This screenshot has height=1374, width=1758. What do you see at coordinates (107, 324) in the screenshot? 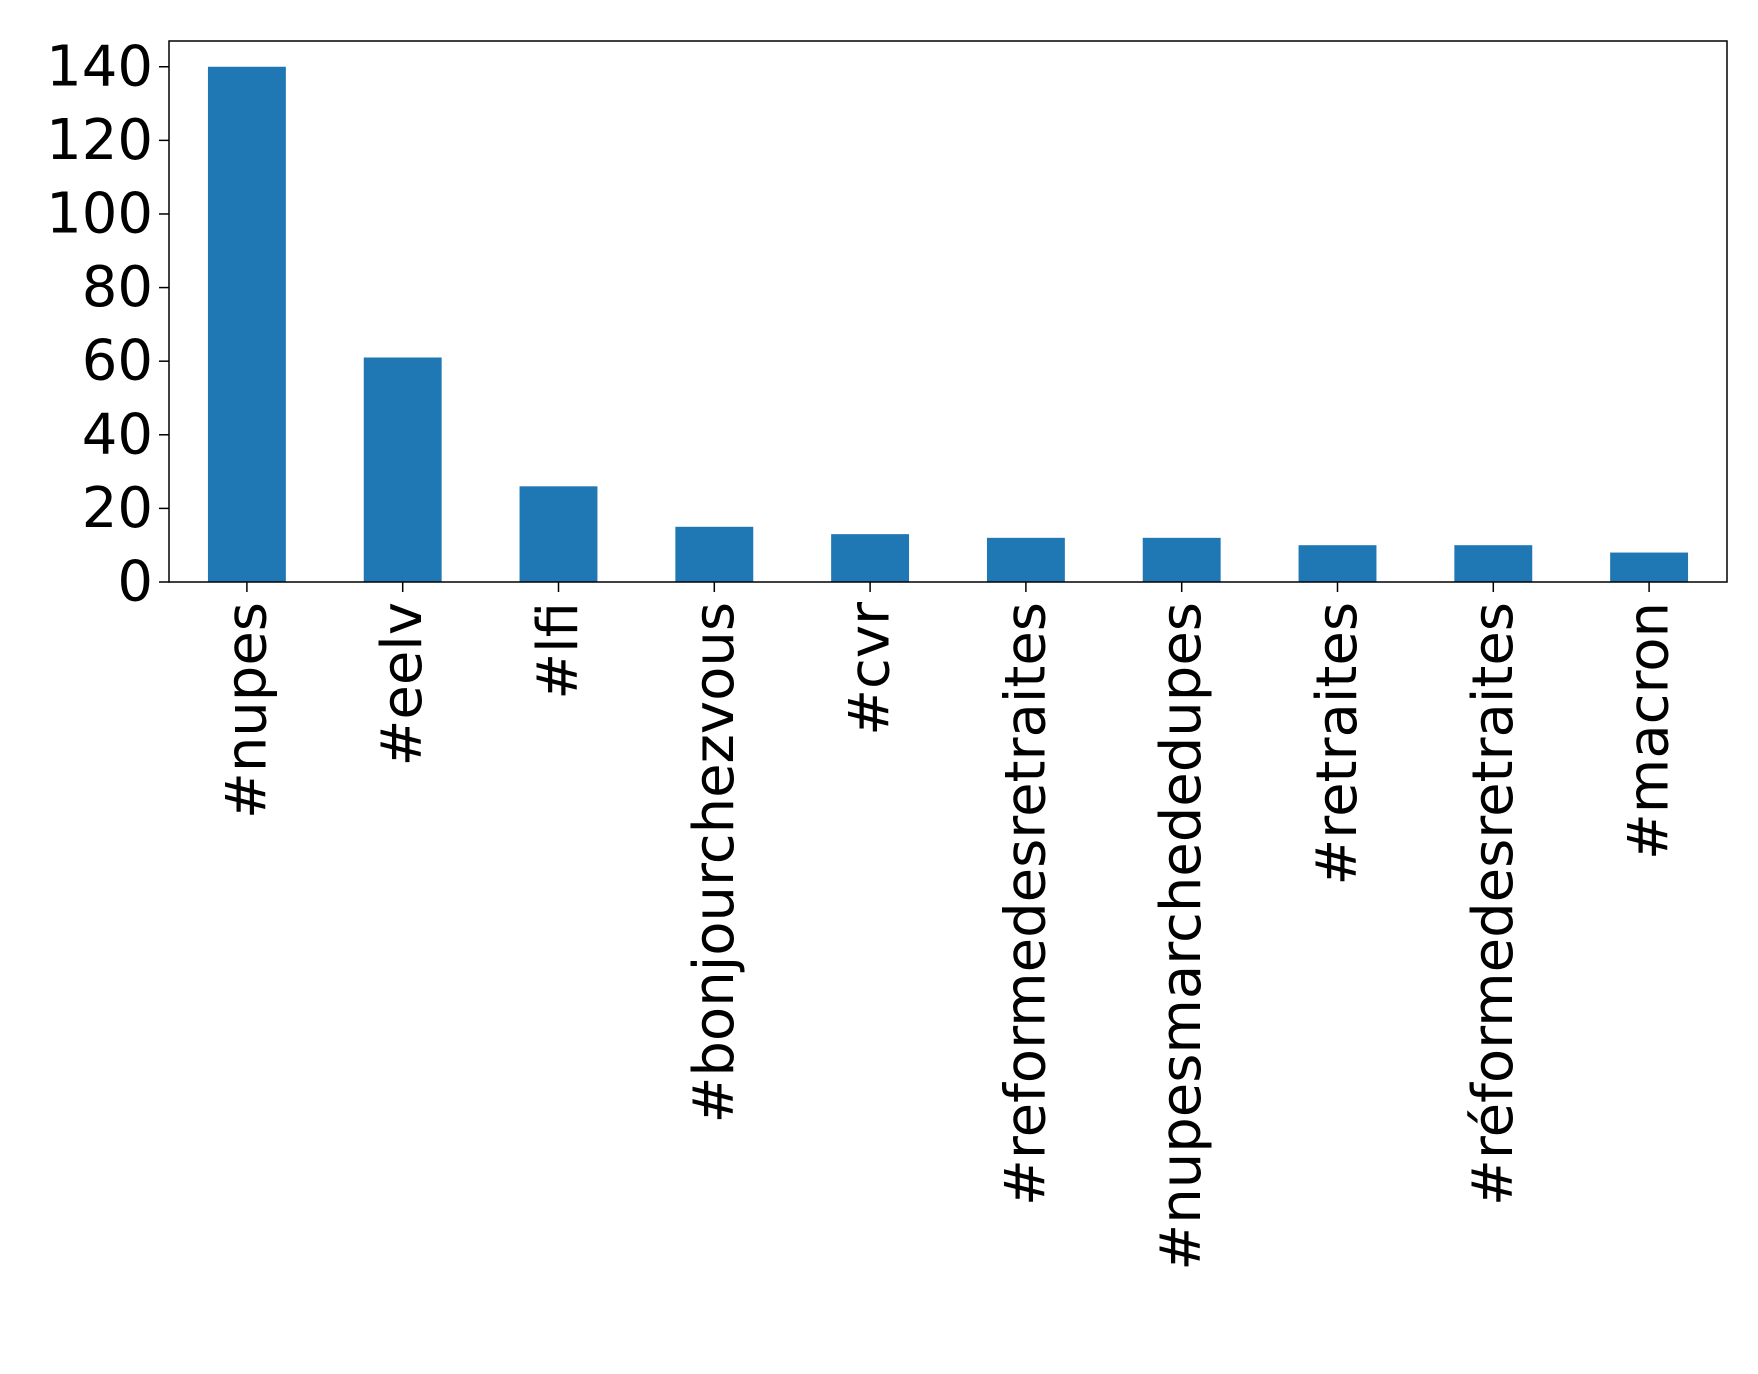
I see `y-axis: 0 20 40 60 80 100 120 140` at bounding box center [107, 324].